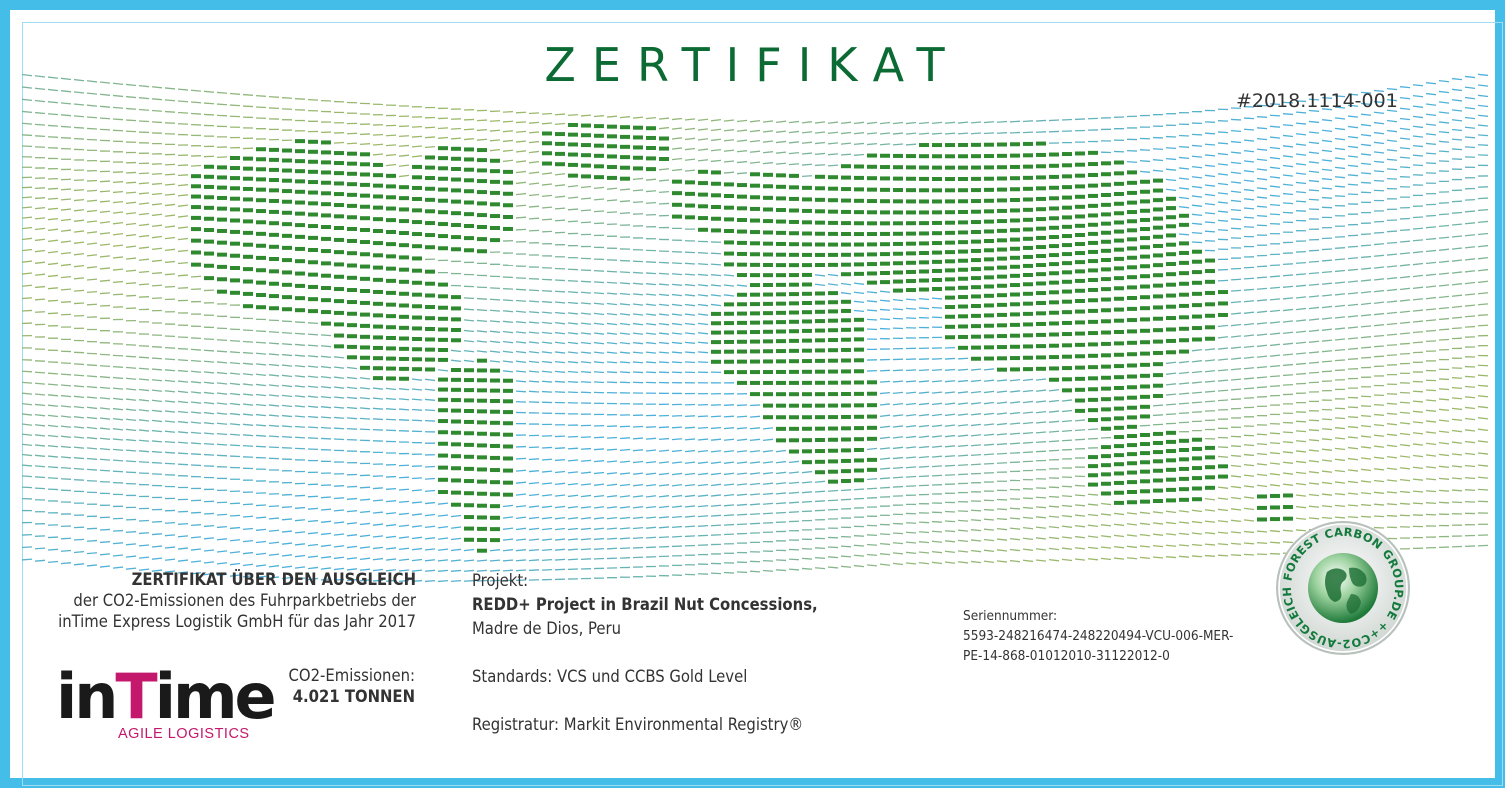  What do you see at coordinates (1317, 101) in the screenshot?
I see `certificate-number: #2018.1114-001` at bounding box center [1317, 101].